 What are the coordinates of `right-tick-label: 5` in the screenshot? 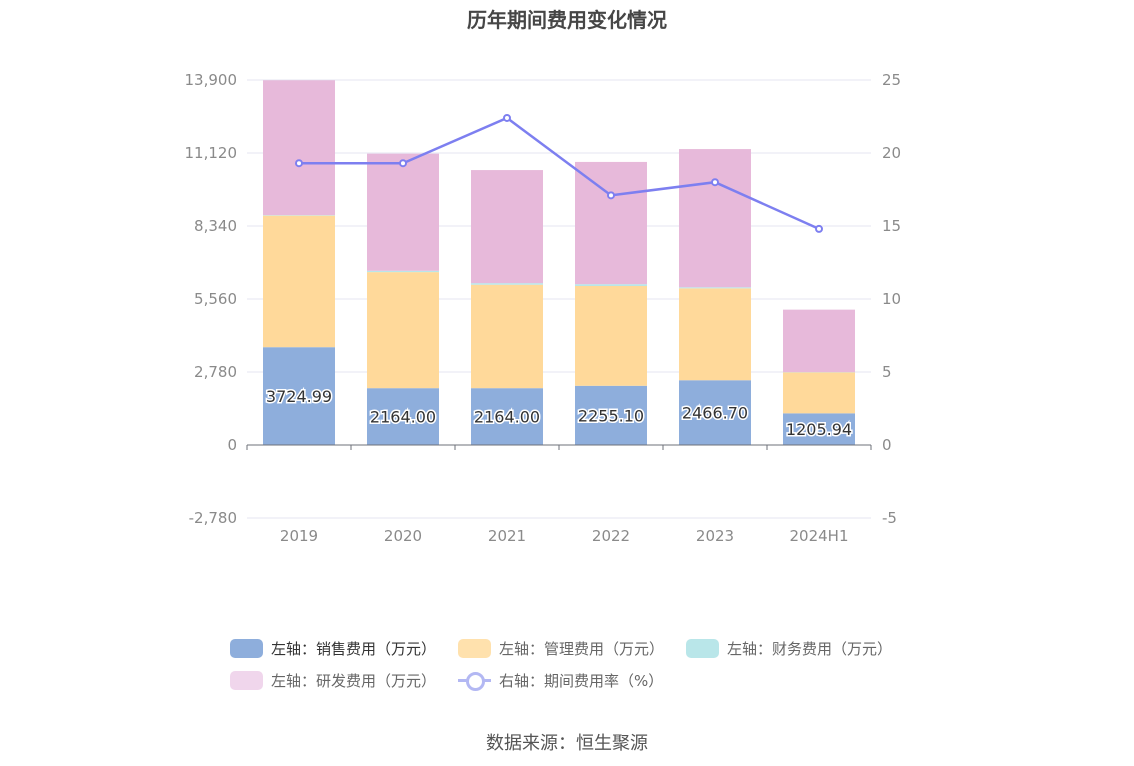 It's located at (887, 372).